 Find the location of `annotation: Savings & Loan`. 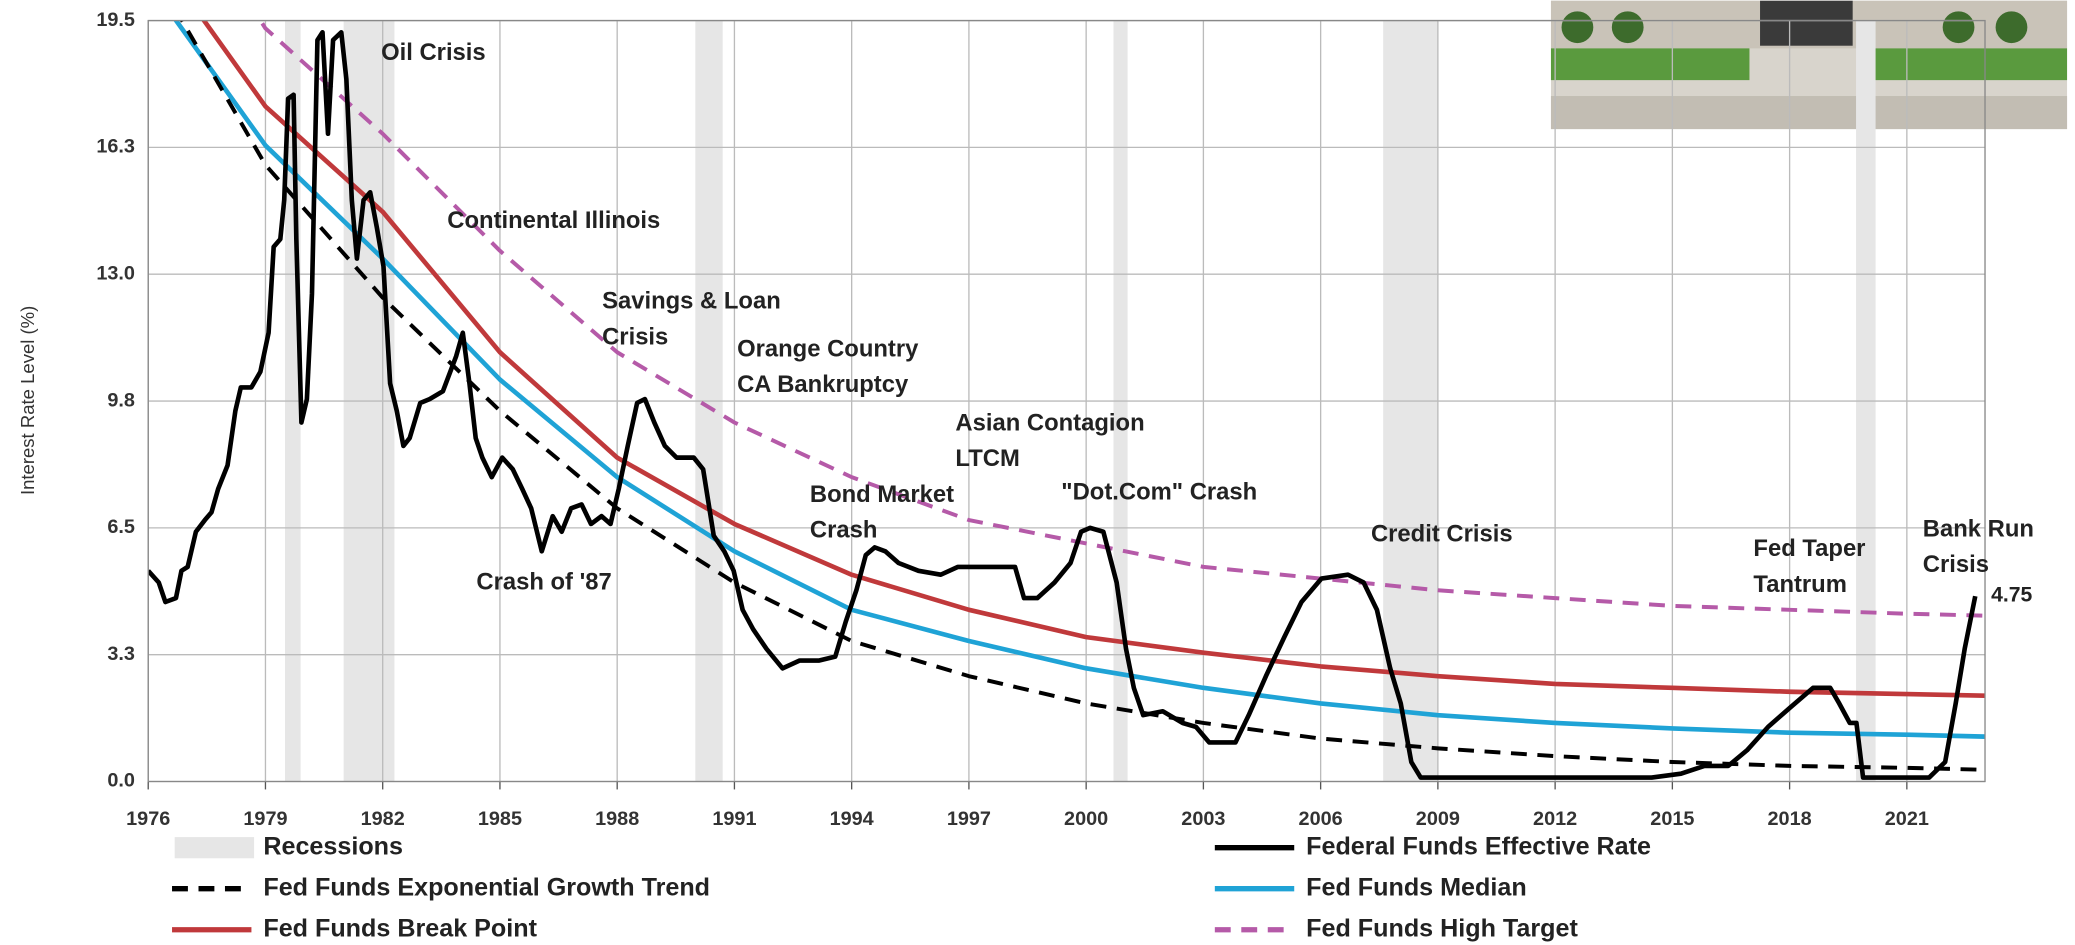

annotation: Savings & Loan is located at coordinates (691, 301).